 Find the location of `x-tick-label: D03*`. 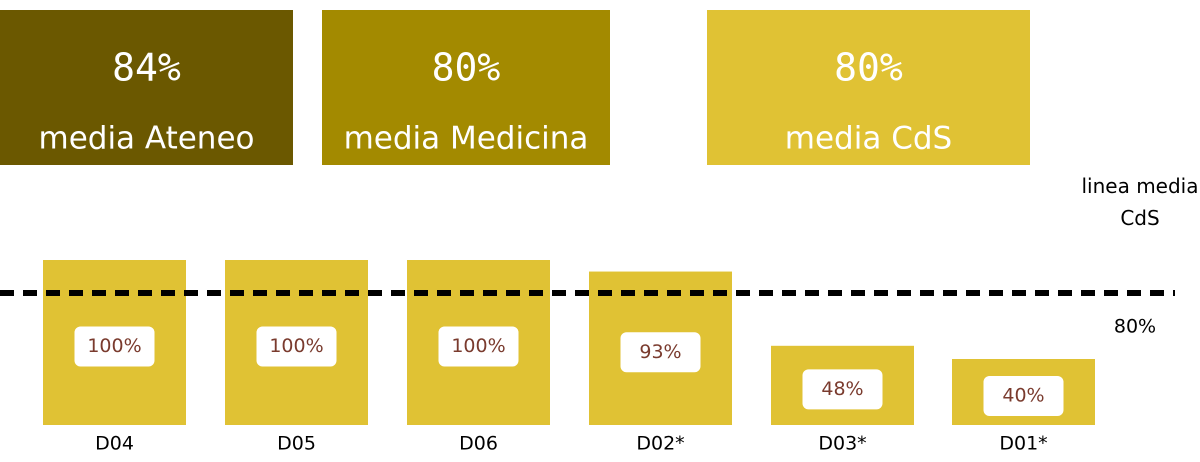

x-tick-label: D03* is located at coordinates (842, 444).